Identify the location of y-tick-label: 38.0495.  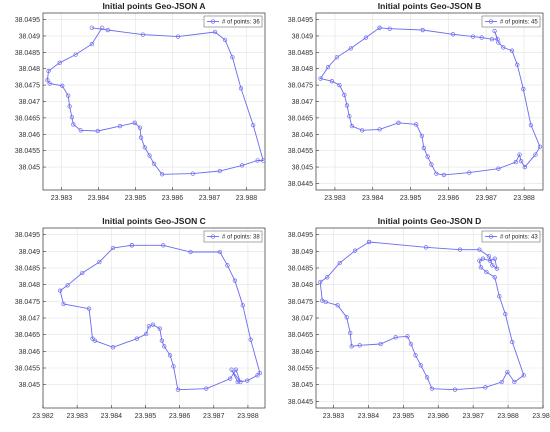
(27, 20).